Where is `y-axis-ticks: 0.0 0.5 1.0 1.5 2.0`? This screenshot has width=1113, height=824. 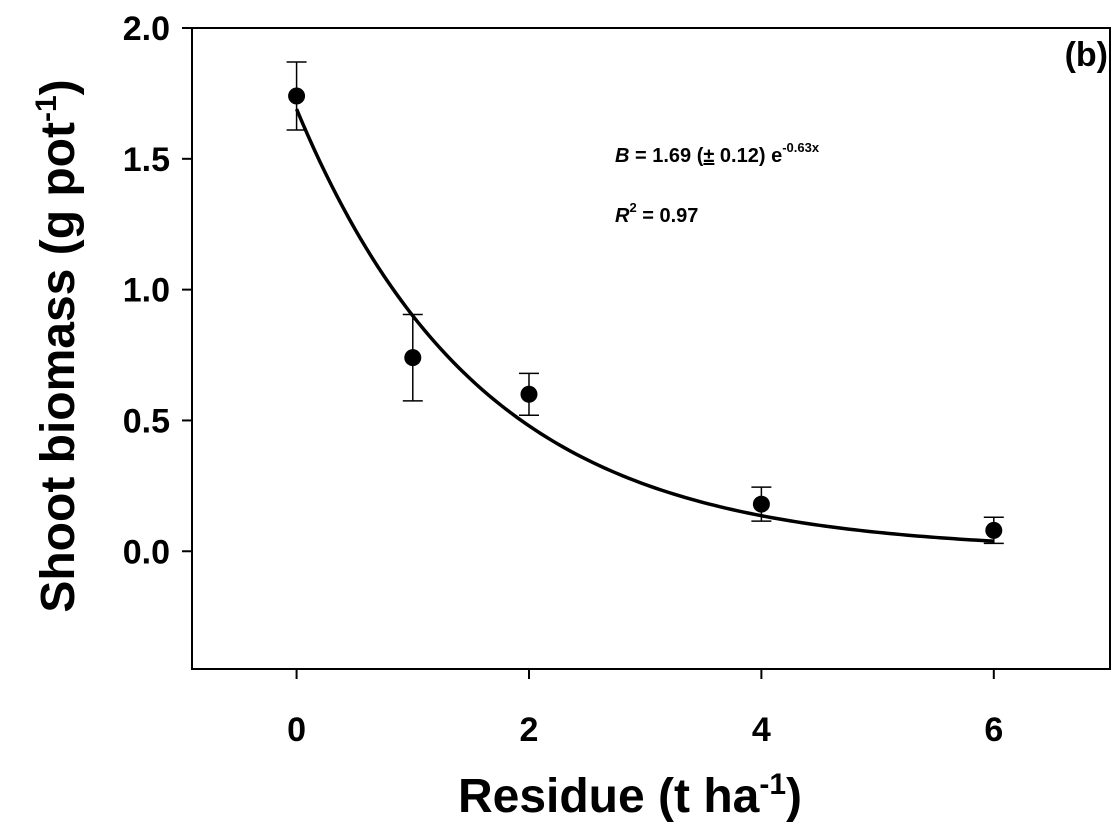 y-axis-ticks: 0.0 0.5 1.0 1.5 2.0 is located at coordinates (157, 290).